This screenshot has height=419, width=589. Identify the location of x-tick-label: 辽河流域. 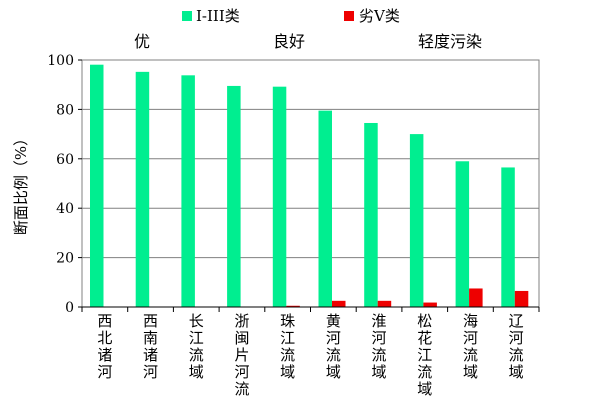
(516, 346).